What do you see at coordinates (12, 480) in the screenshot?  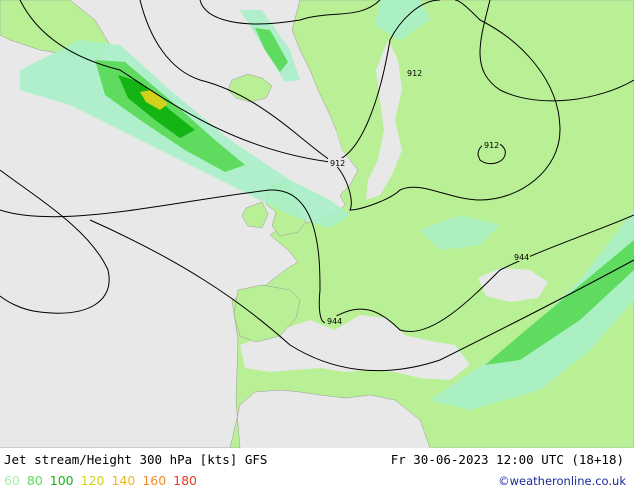 I see `legend-60: 60` at bounding box center [12, 480].